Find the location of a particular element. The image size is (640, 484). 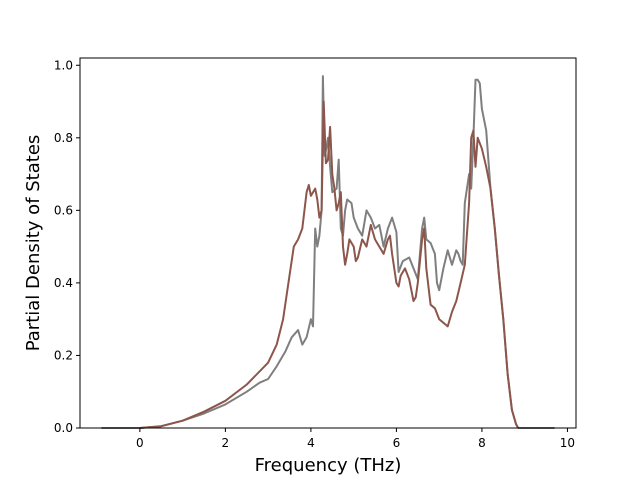

x-tick-label: 6 is located at coordinates (397, 443).